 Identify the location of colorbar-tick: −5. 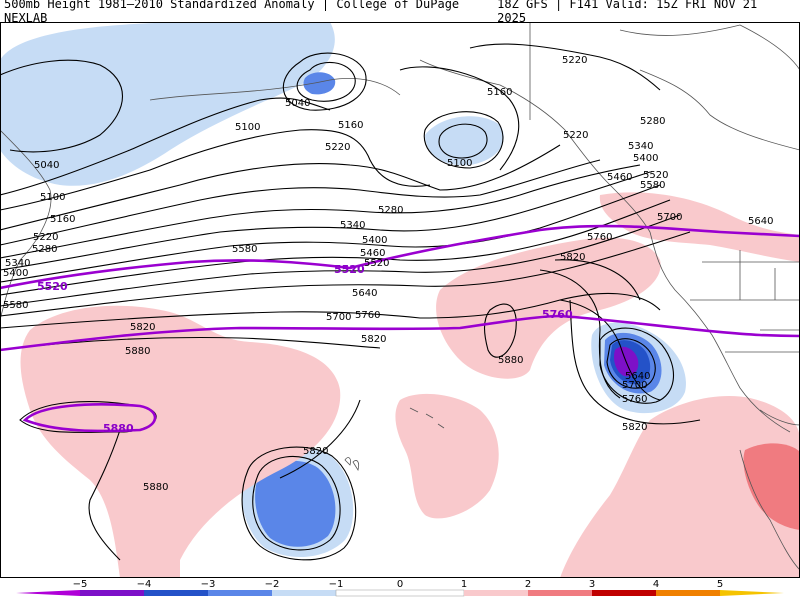
(80, 584).